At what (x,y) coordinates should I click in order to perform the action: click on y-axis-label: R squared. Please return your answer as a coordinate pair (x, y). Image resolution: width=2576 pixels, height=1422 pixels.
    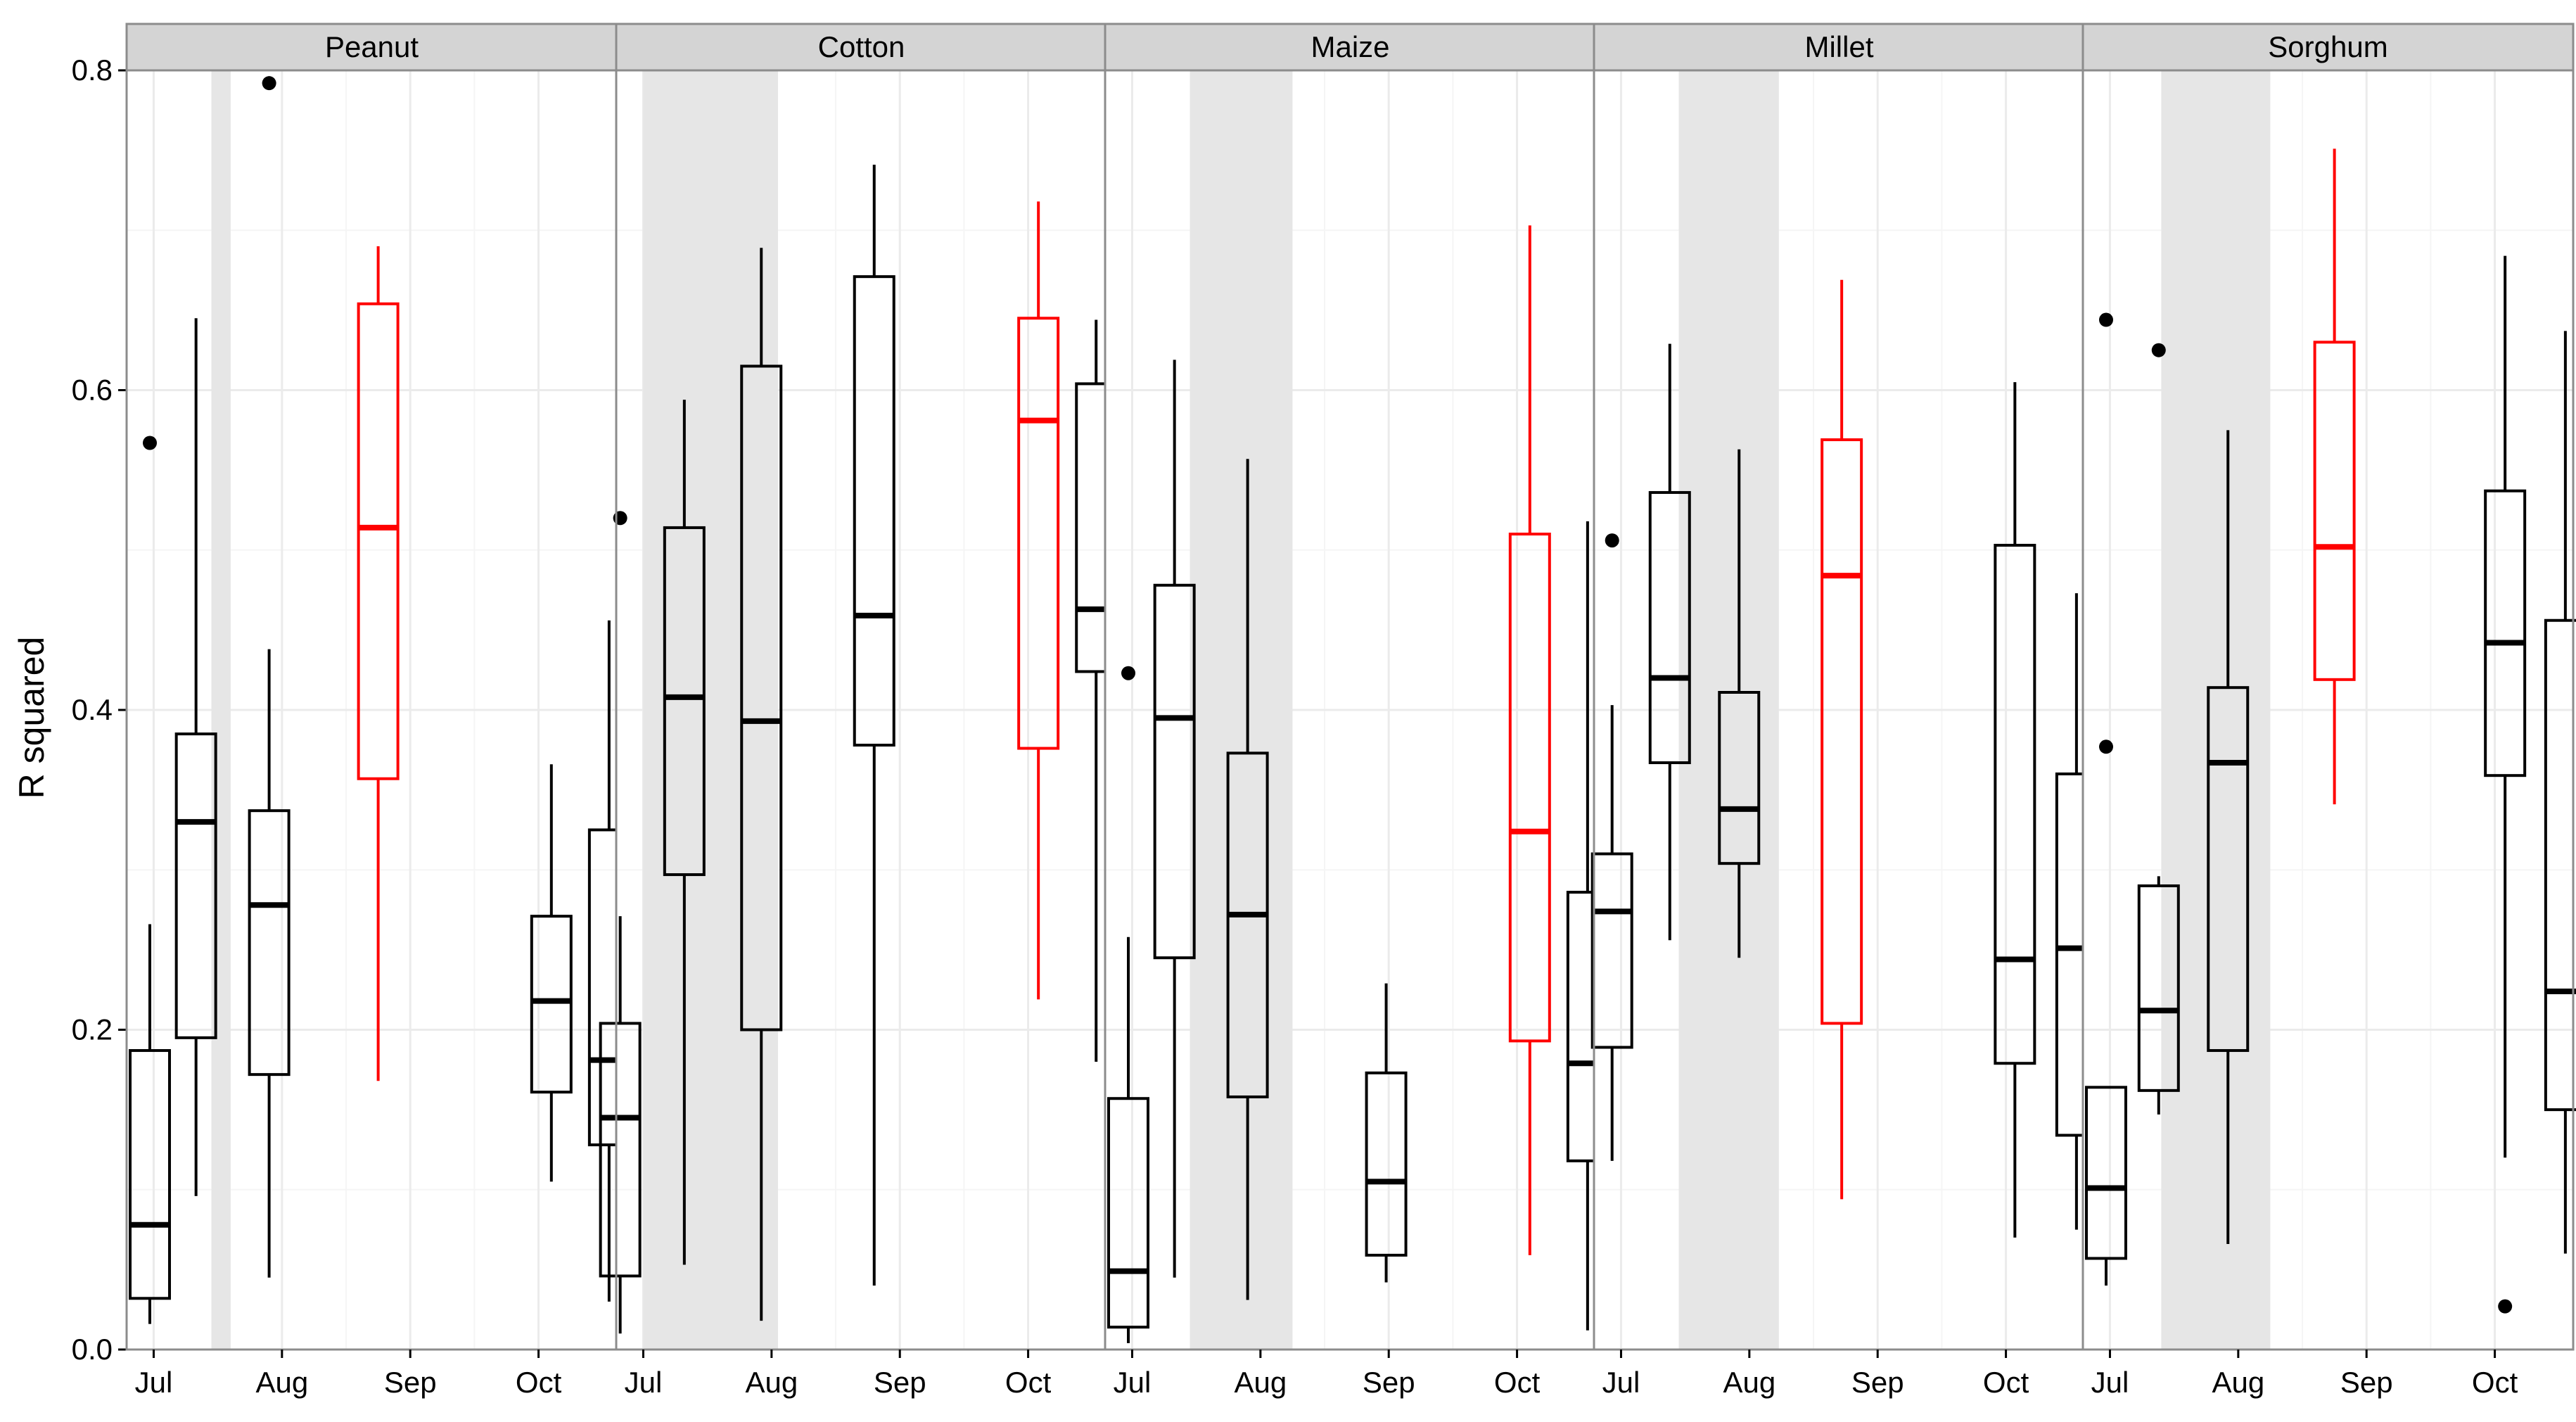
    Looking at the image, I should click on (31, 718).